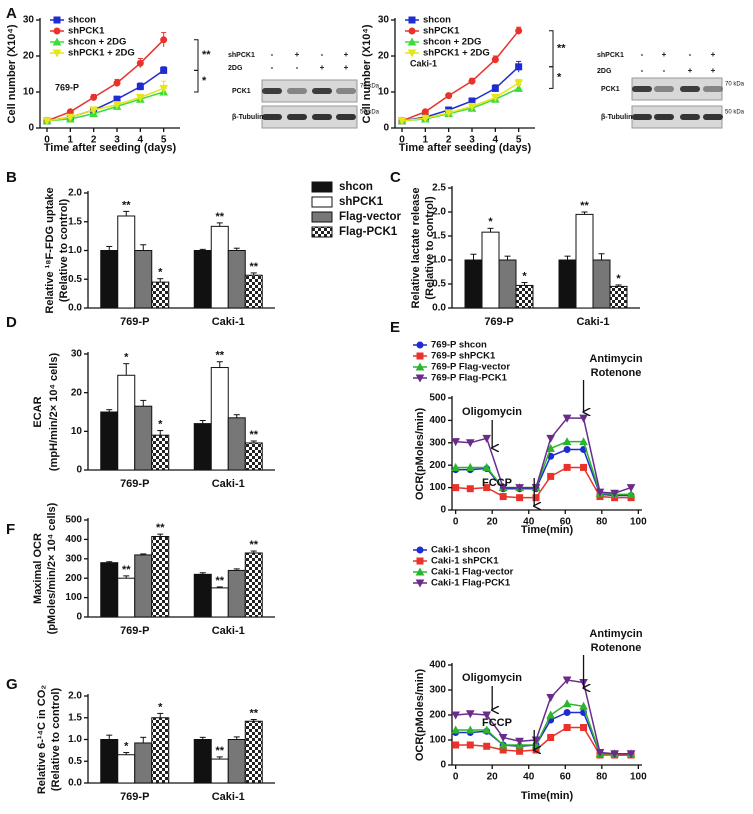 This screenshot has width=753, height=814. What do you see at coordinates (110, 148) in the screenshot?
I see `x-axis-label: Time after seeding (days)` at bounding box center [110, 148].